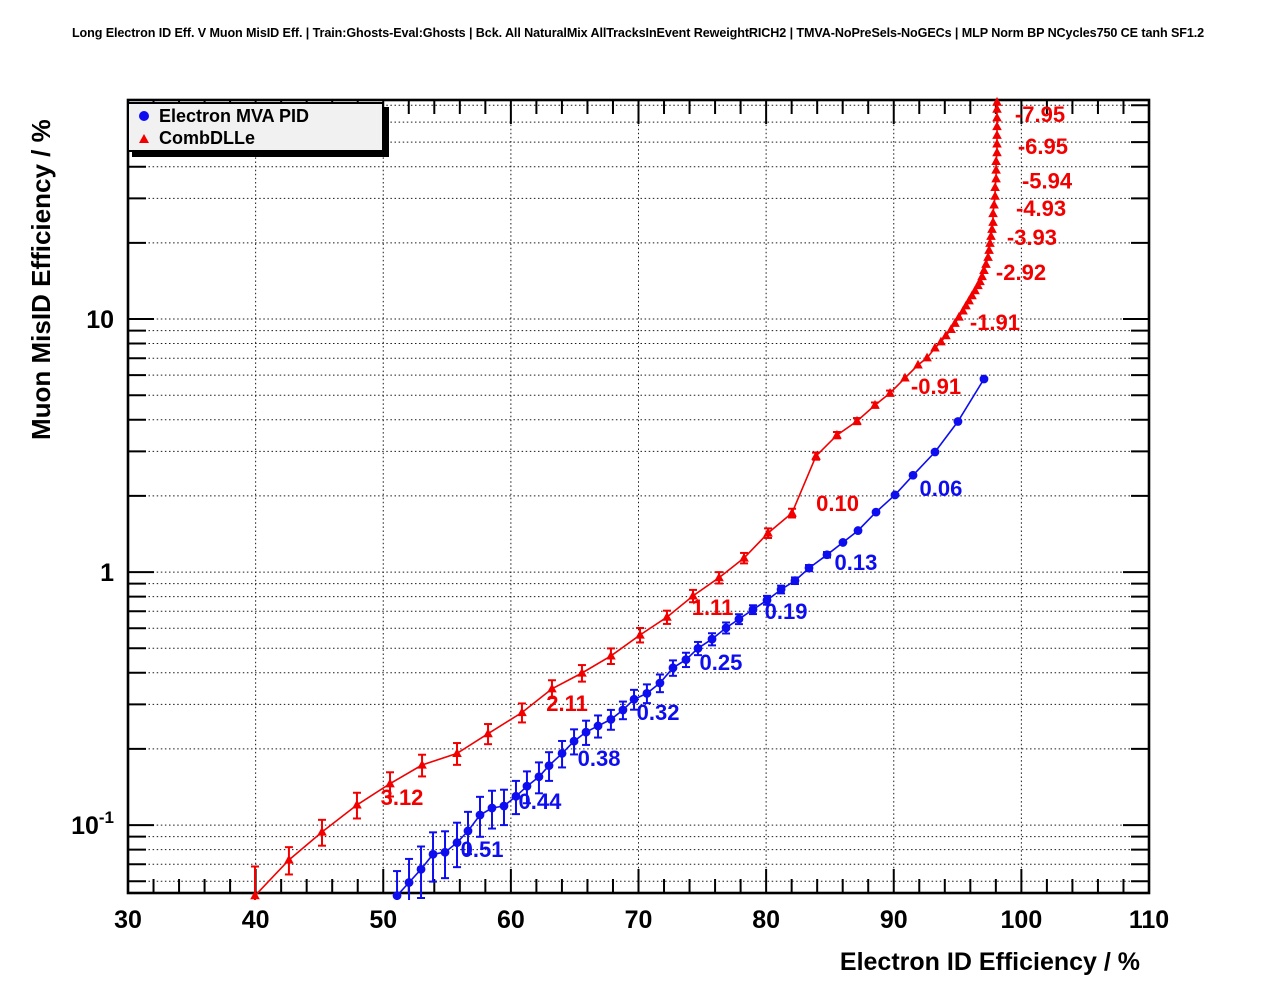 This screenshot has width=1276, height=996. Describe the element at coordinates (721, 662) in the screenshot. I see `cut-value-label: 0.25` at that location.